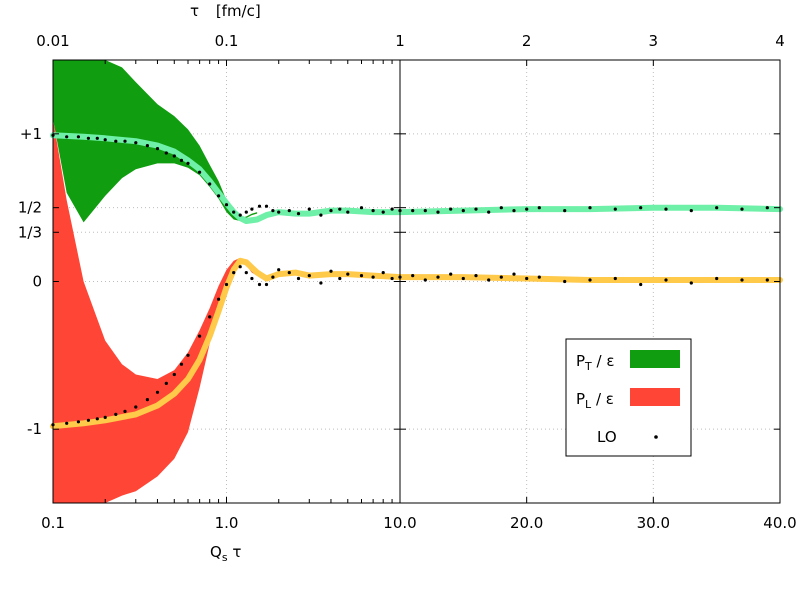 The height and width of the screenshot is (600, 800). I want to click on bottom-tick-label: 20.0, so click(526, 523).